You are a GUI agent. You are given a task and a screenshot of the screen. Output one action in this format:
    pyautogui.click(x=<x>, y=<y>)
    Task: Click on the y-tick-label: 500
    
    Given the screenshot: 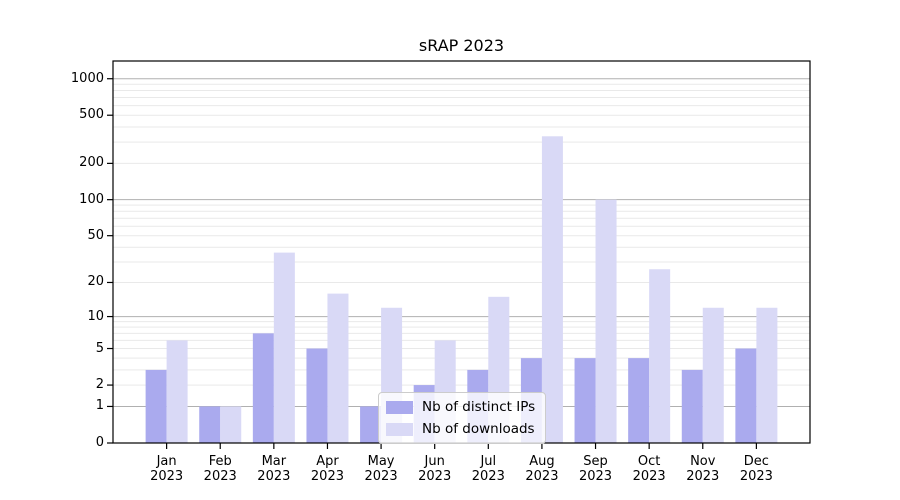 What is the action you would take?
    pyautogui.click(x=91, y=115)
    